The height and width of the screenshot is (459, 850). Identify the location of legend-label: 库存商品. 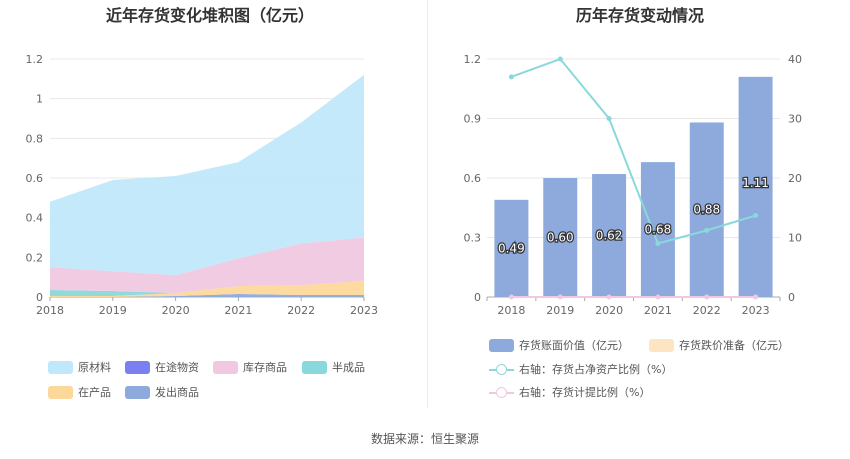
(265, 367).